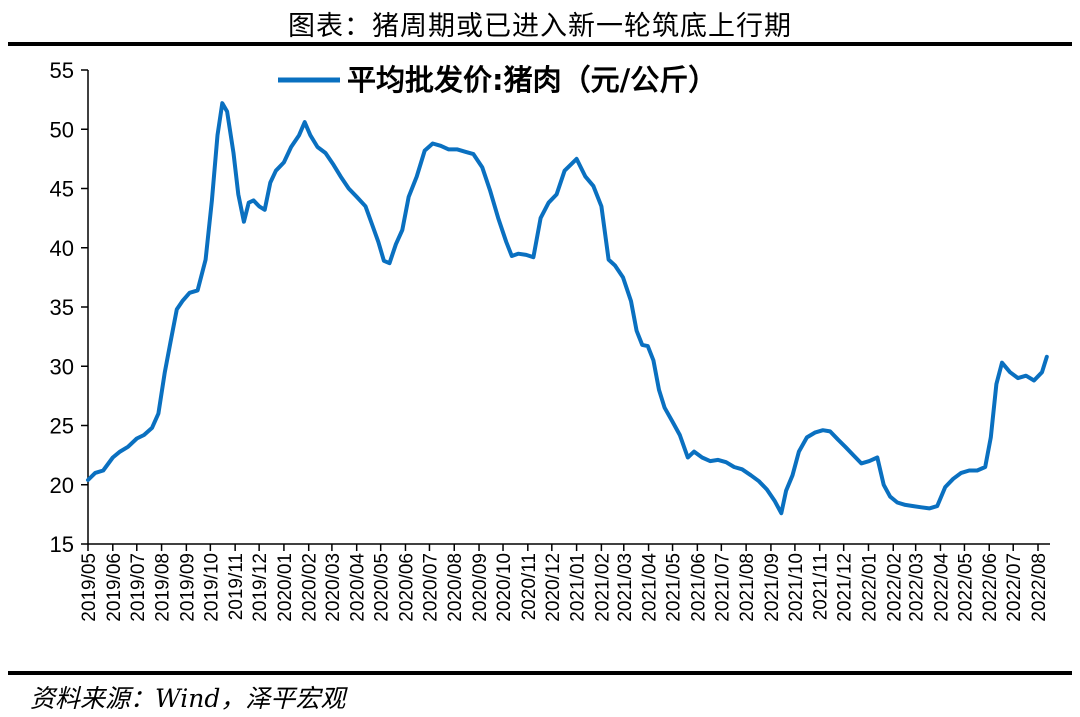 The image size is (1080, 717). Describe the element at coordinates (540, 673) in the screenshot. I see `bottom-rule` at that location.